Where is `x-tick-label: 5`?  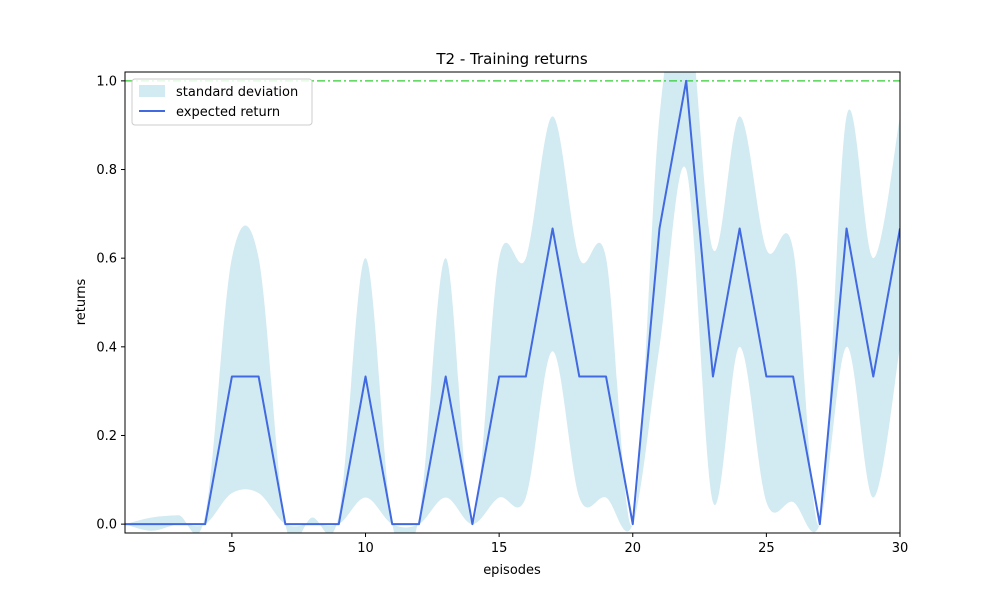
x-tick-label: 5 is located at coordinates (232, 548).